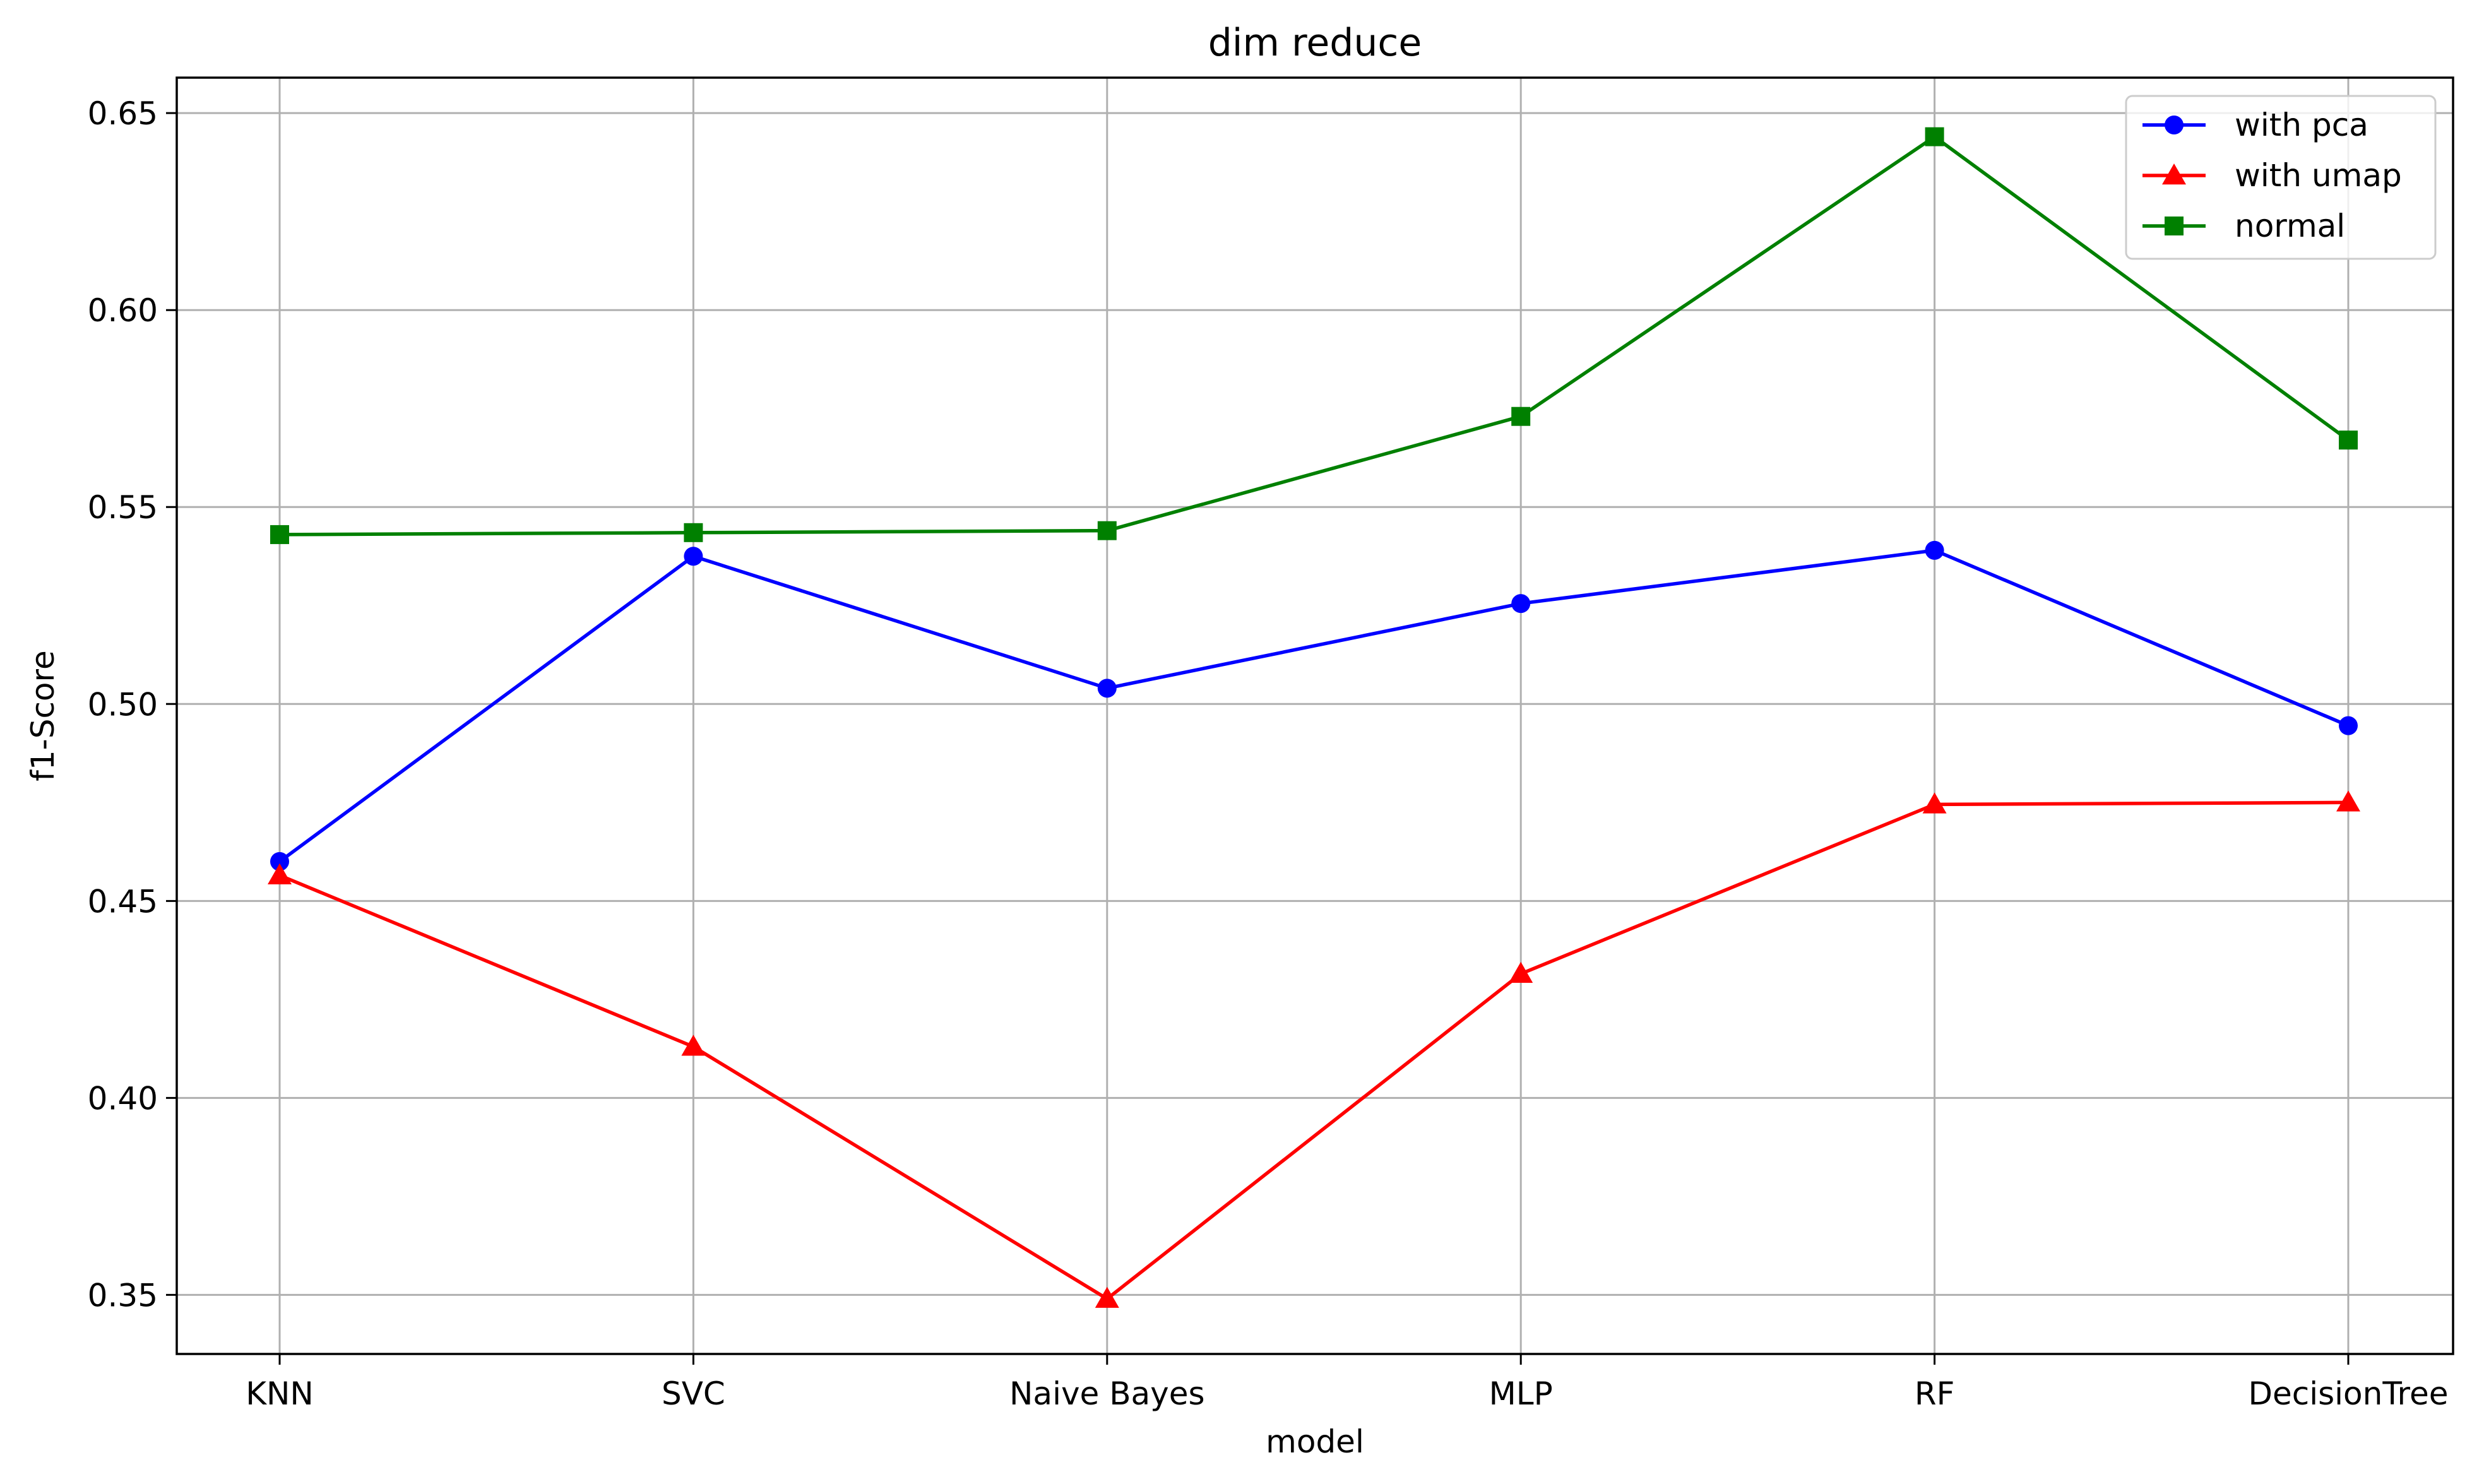 The width and height of the screenshot is (2484, 1484). What do you see at coordinates (123, 507) in the screenshot?
I see `y-tick-label: 0.55` at bounding box center [123, 507].